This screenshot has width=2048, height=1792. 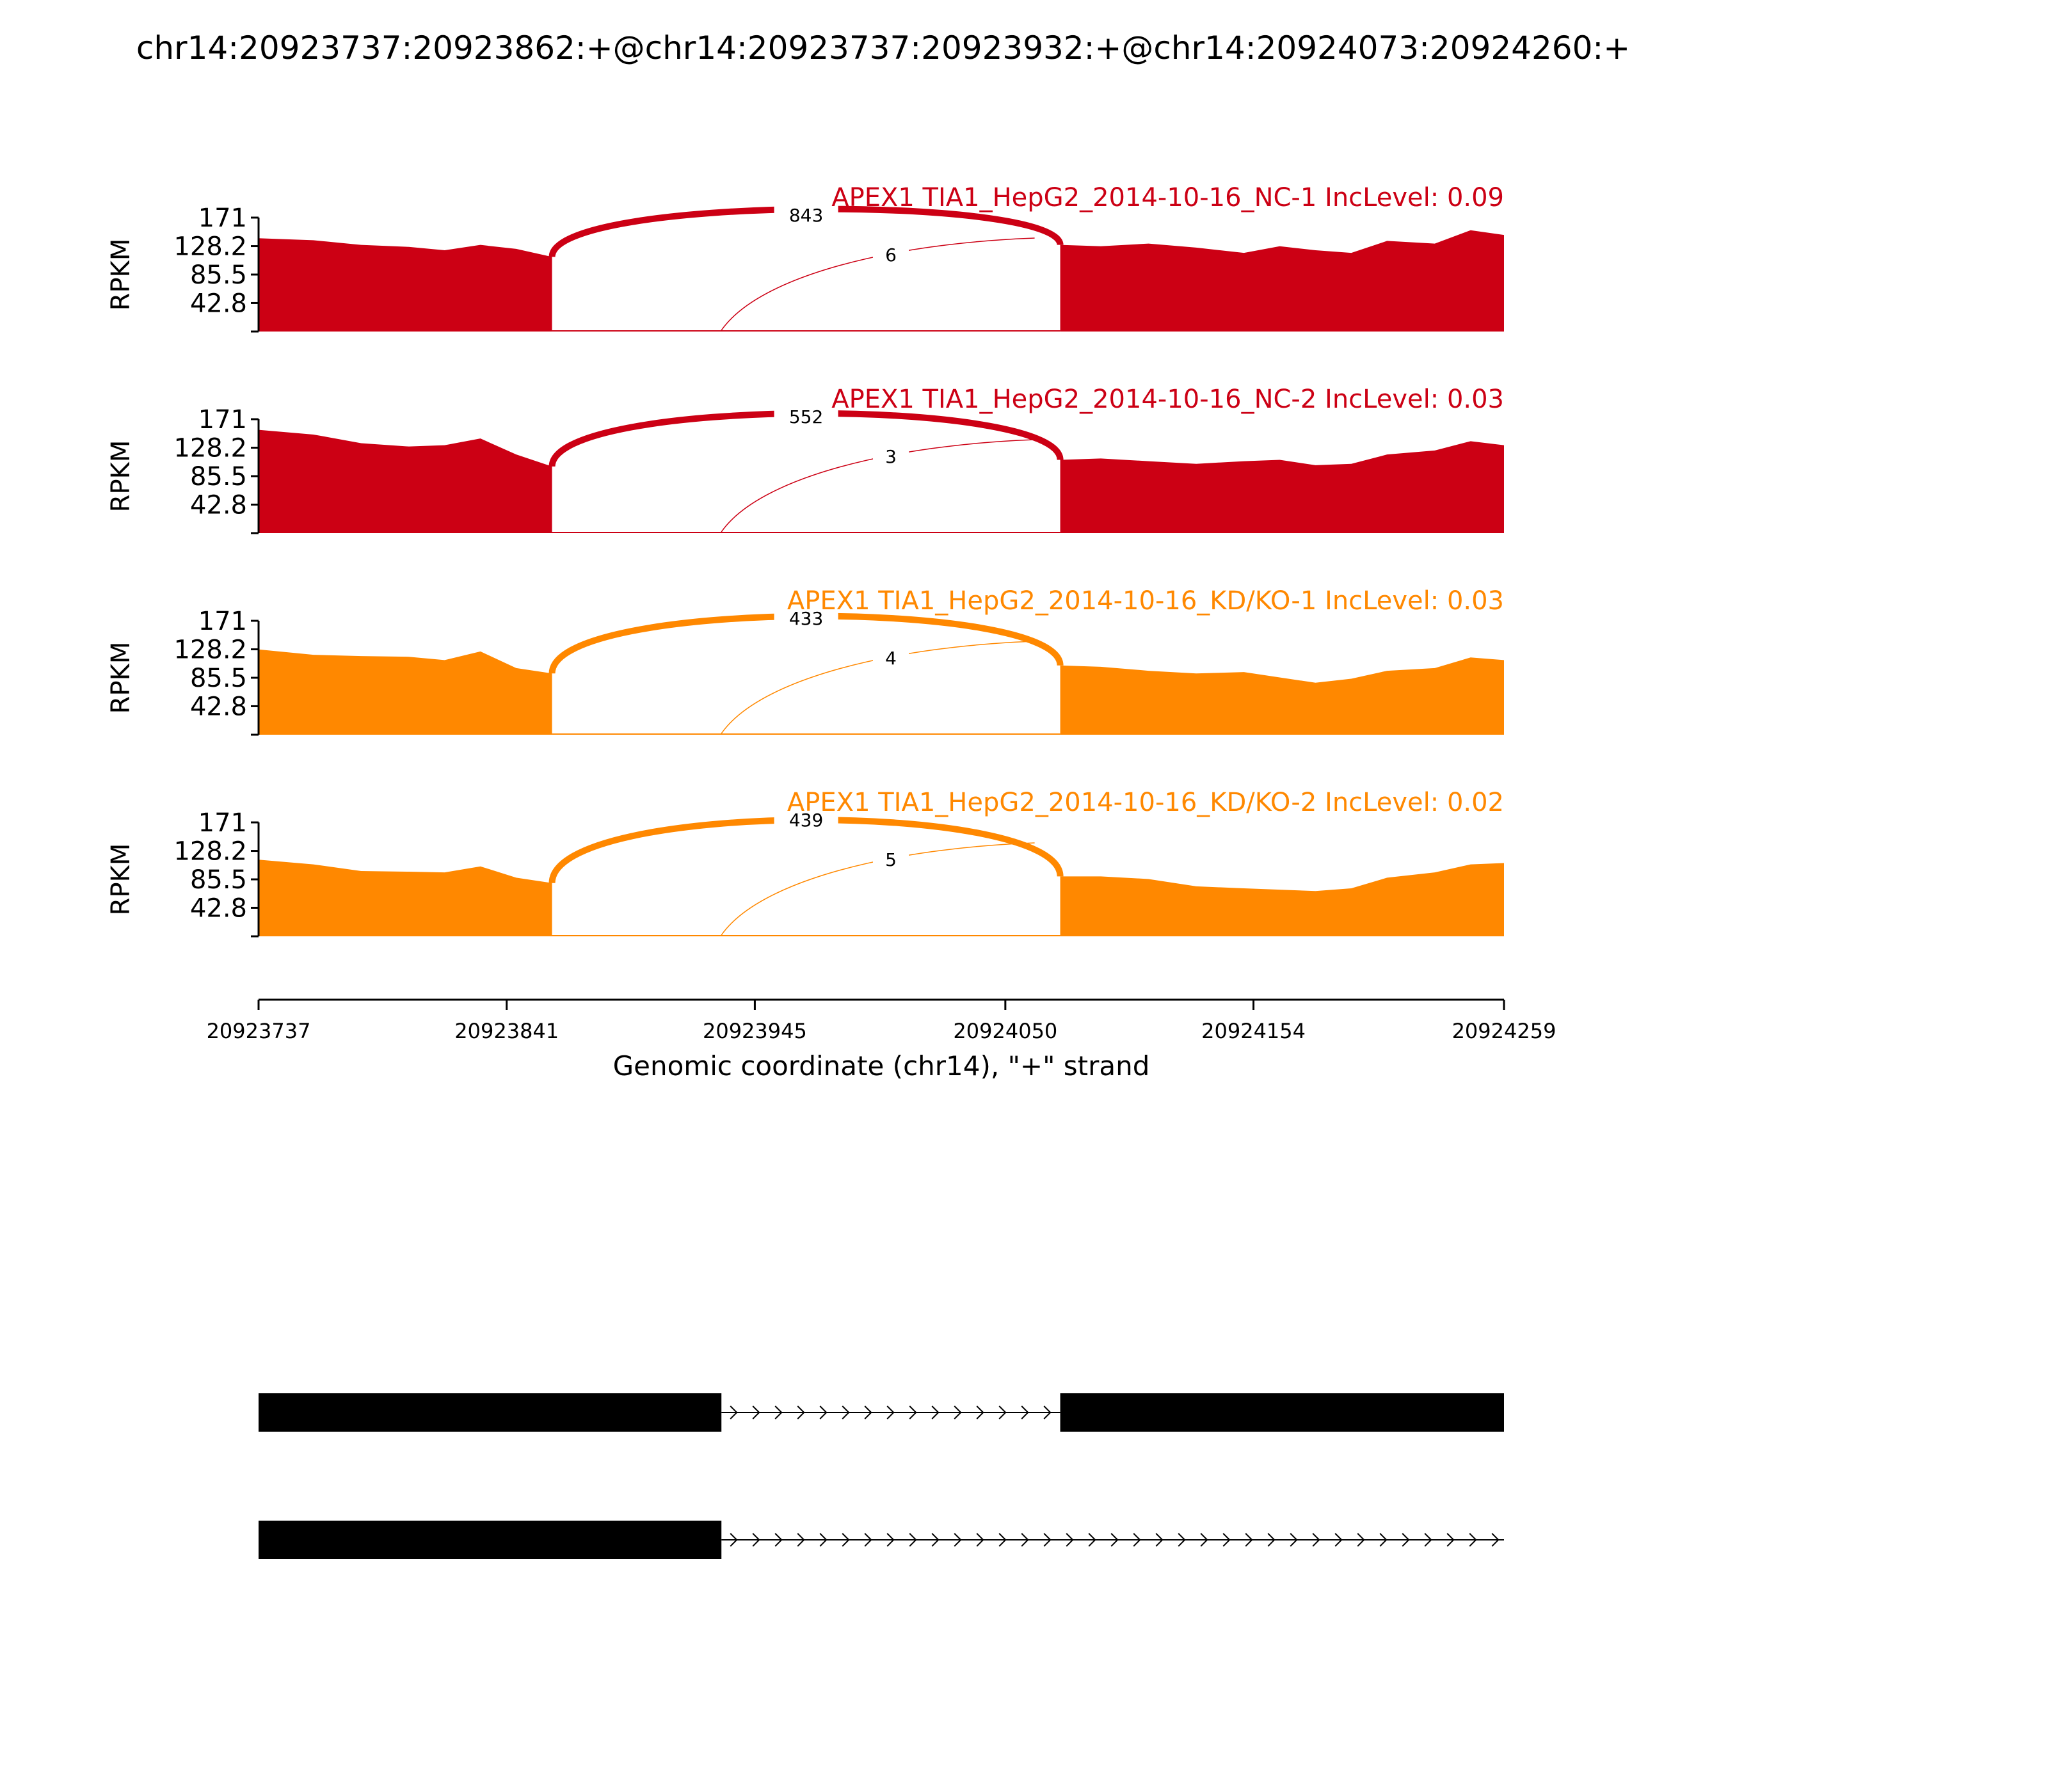 I want to click on x-tick-label: 20923737, so click(x=259, y=1031).